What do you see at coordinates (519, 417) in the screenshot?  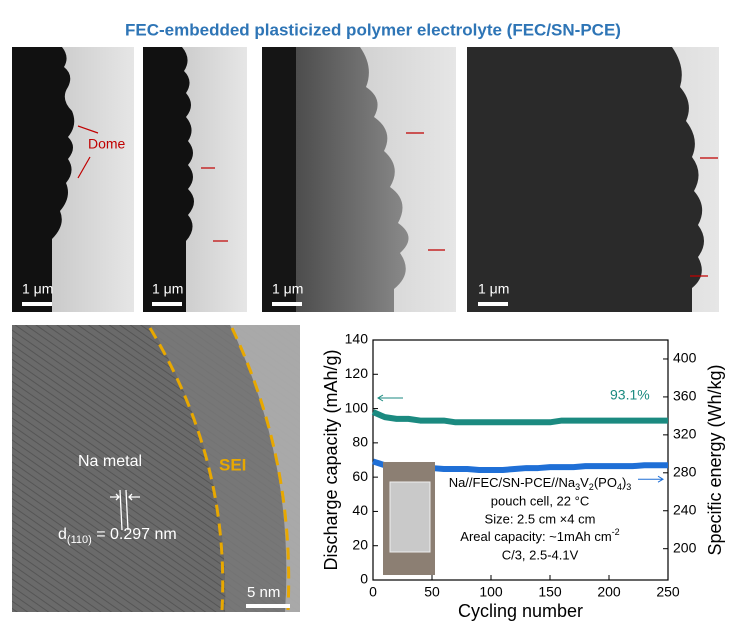 I see `series-line` at bounding box center [519, 417].